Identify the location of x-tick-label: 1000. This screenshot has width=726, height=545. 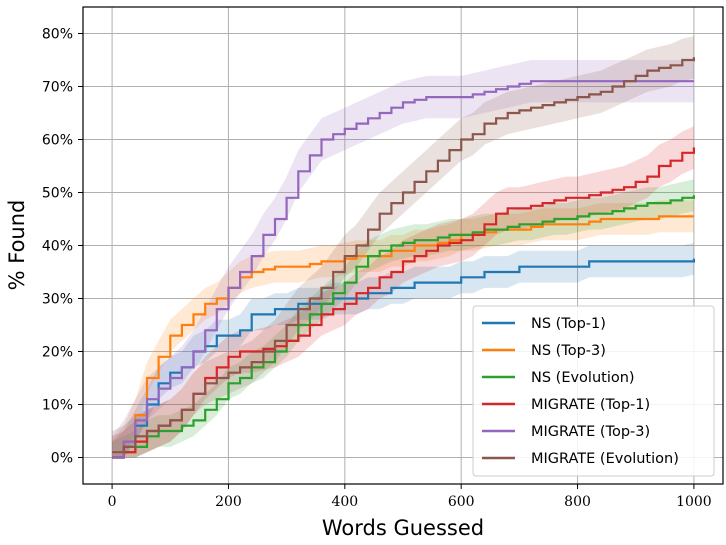
(694, 502).